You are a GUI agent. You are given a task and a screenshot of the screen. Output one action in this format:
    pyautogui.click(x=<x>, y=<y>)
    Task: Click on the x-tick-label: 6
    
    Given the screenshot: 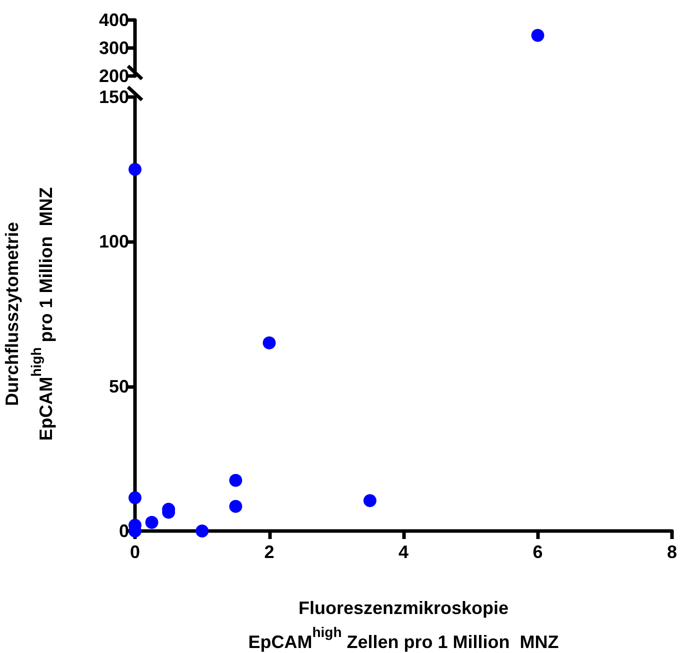 What is the action you would take?
    pyautogui.click(x=537, y=552)
    